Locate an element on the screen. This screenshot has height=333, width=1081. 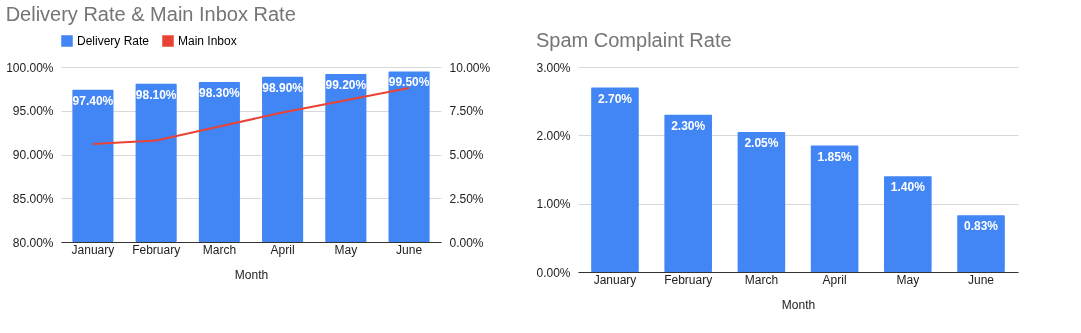
data-label: 99.20% is located at coordinates (346, 85).